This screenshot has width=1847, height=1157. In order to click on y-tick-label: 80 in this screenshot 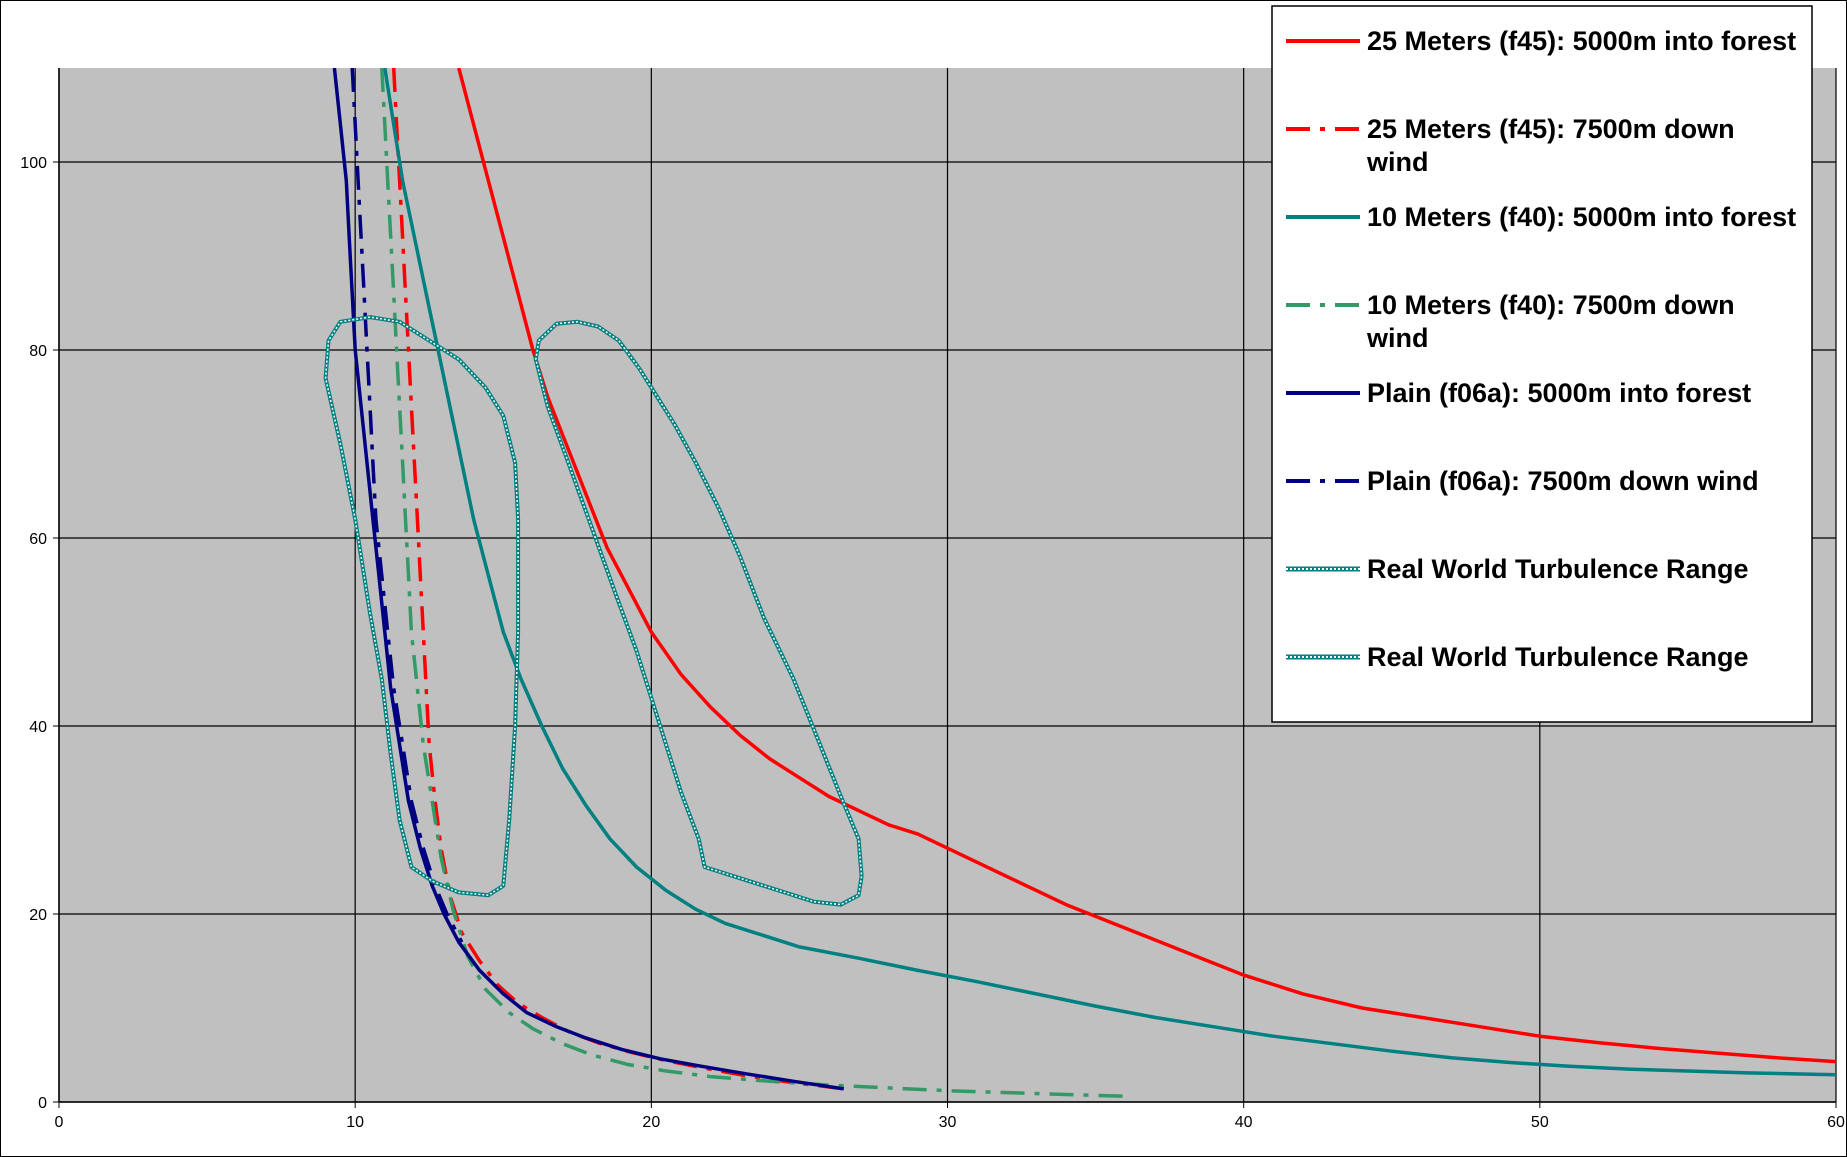, I will do `click(38, 351)`.